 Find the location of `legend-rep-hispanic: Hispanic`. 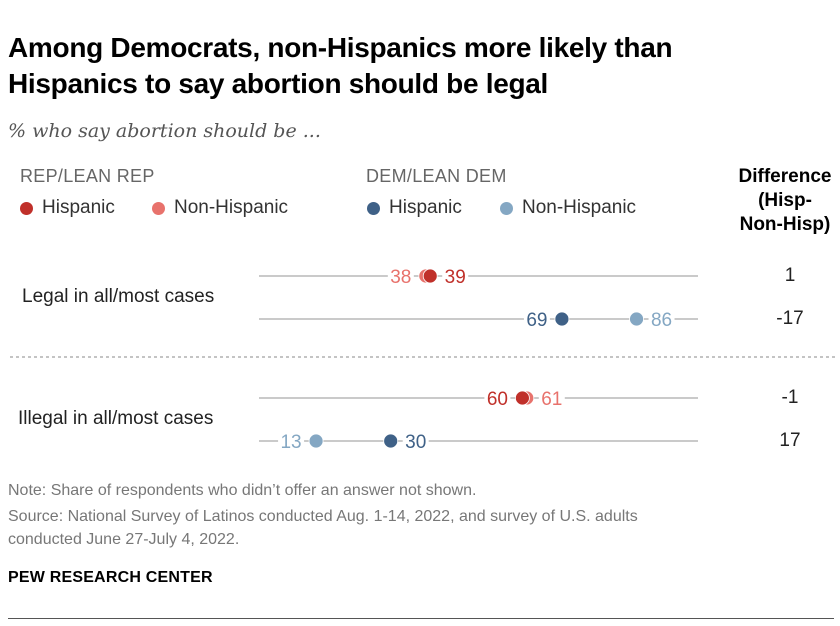

legend-rep-hispanic: Hispanic is located at coordinates (67, 208).